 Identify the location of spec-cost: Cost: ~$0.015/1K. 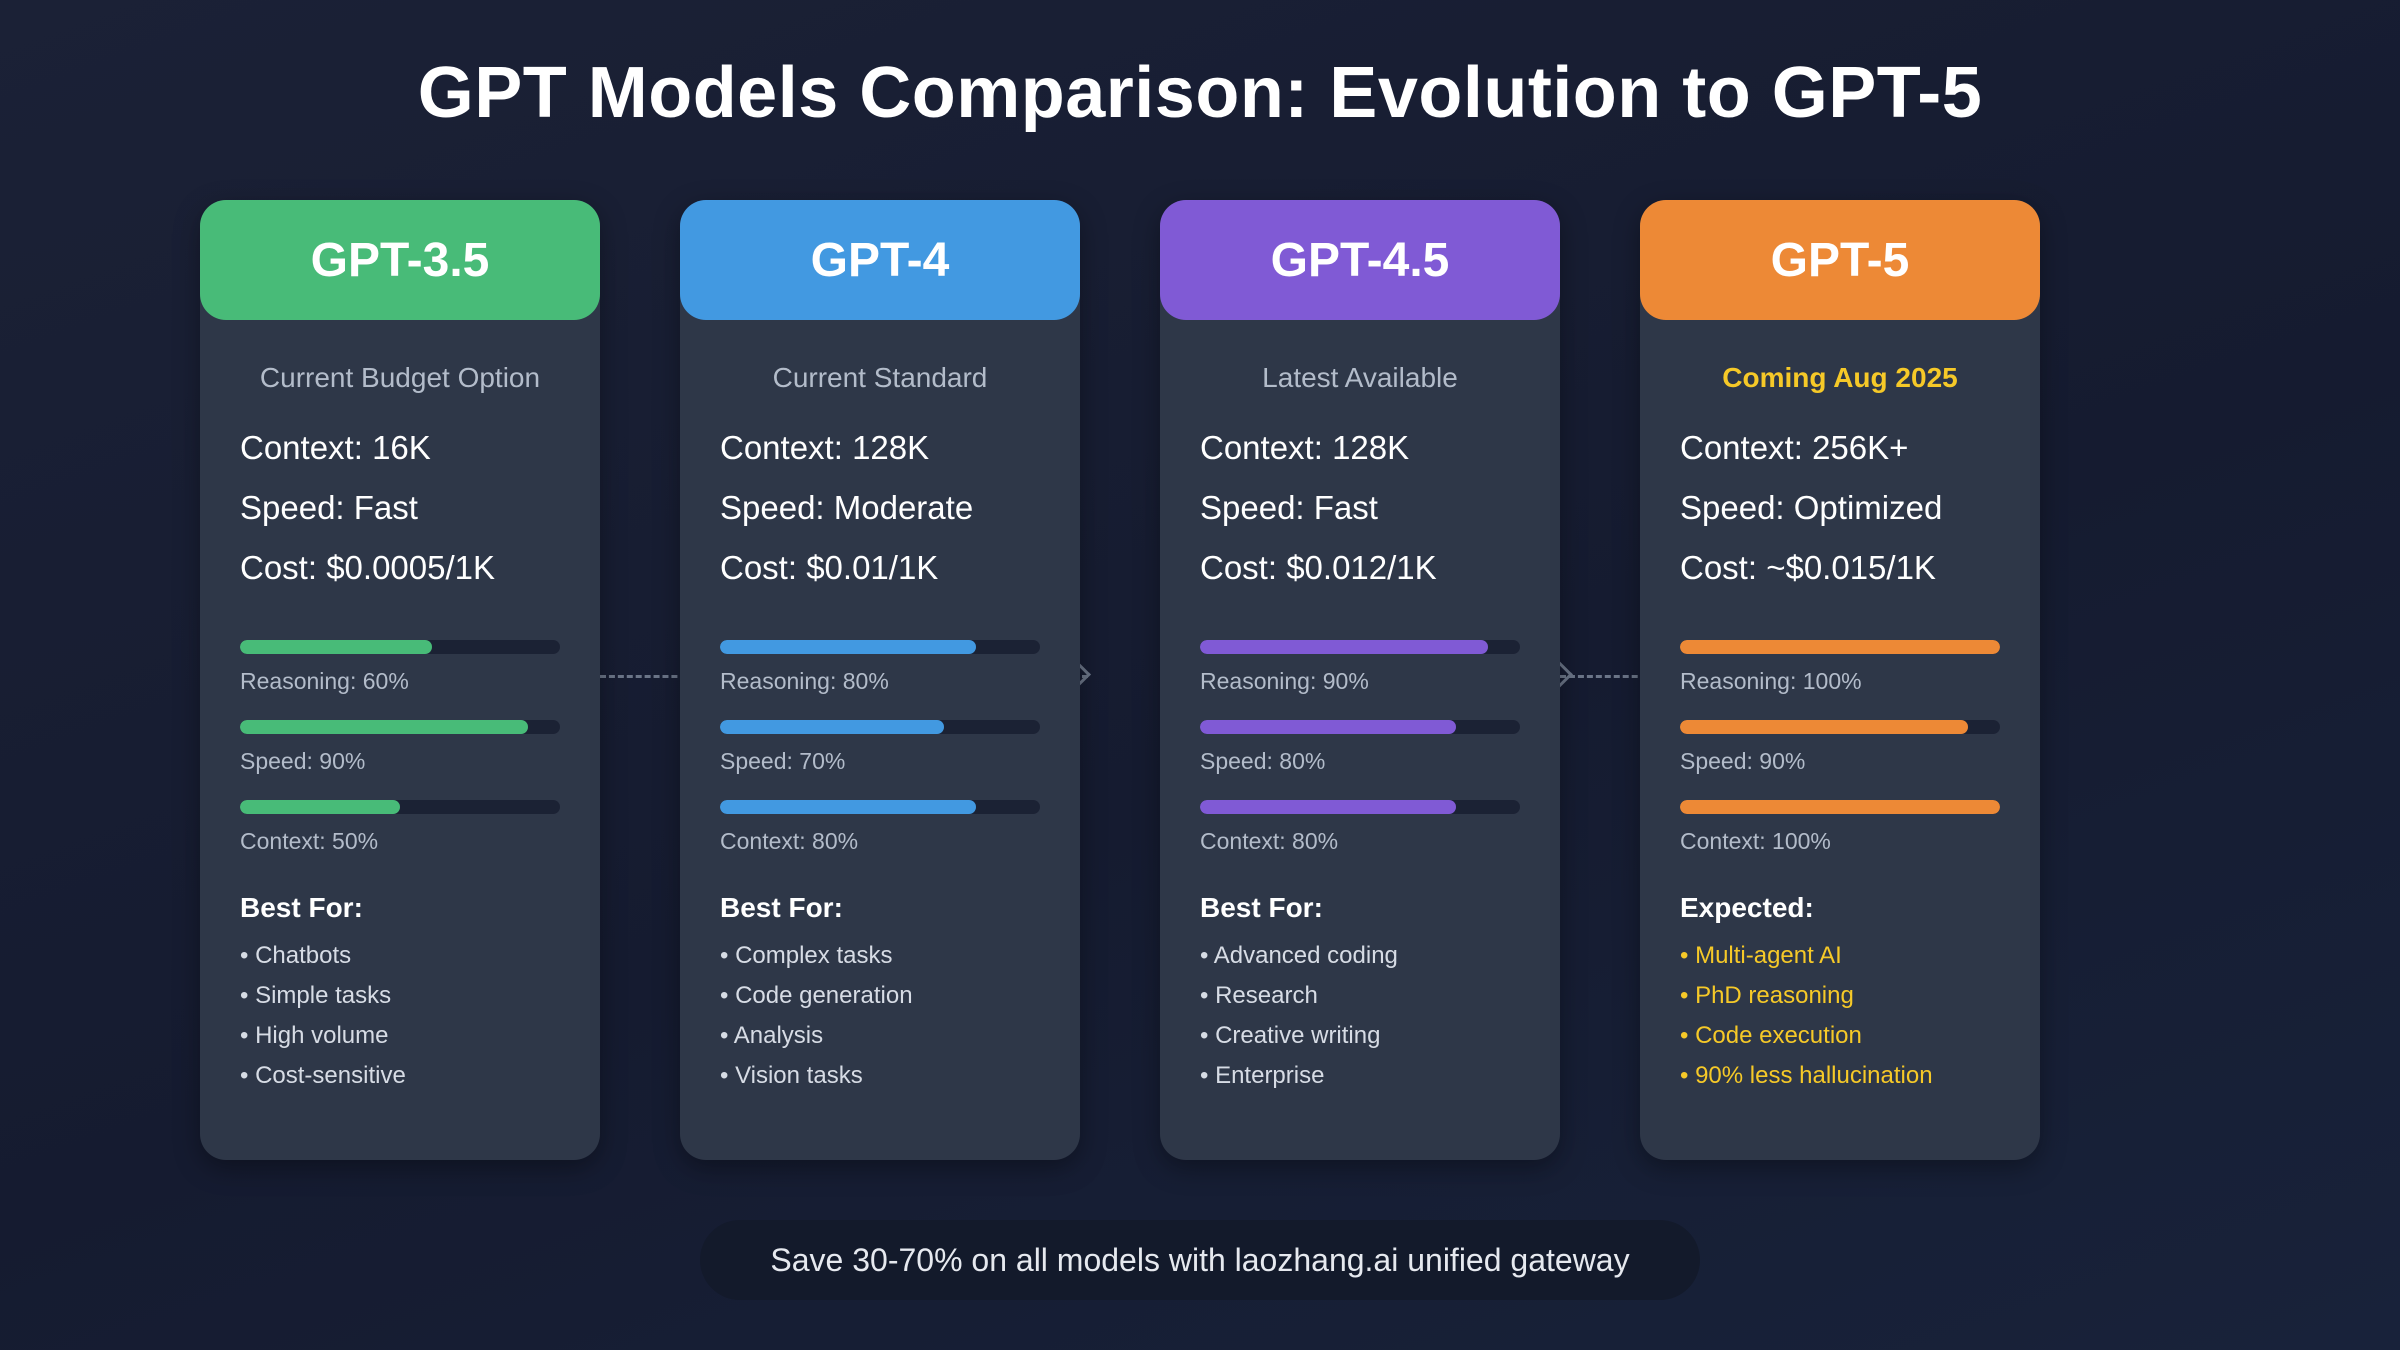
(1808, 567).